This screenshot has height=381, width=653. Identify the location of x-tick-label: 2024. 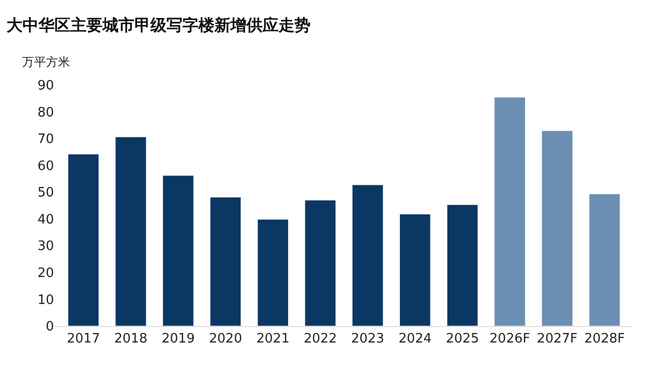
(415, 339).